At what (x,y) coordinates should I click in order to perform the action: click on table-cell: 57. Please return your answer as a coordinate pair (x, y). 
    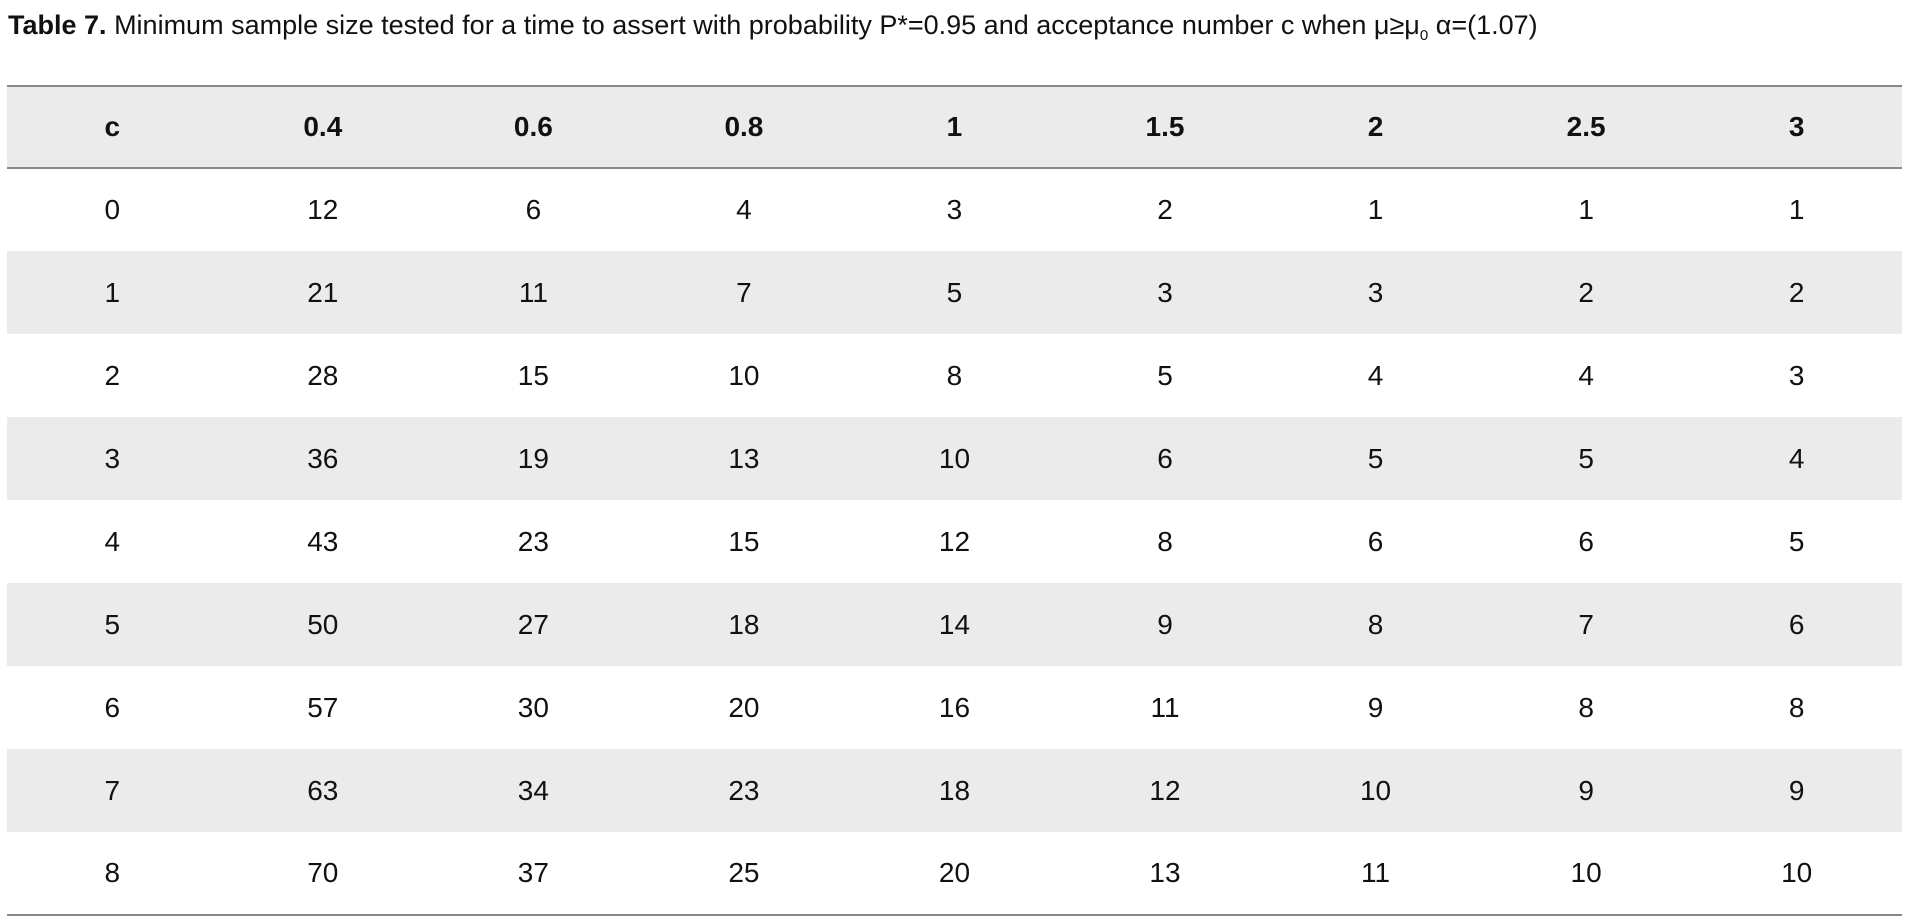
    Looking at the image, I should click on (323, 707).